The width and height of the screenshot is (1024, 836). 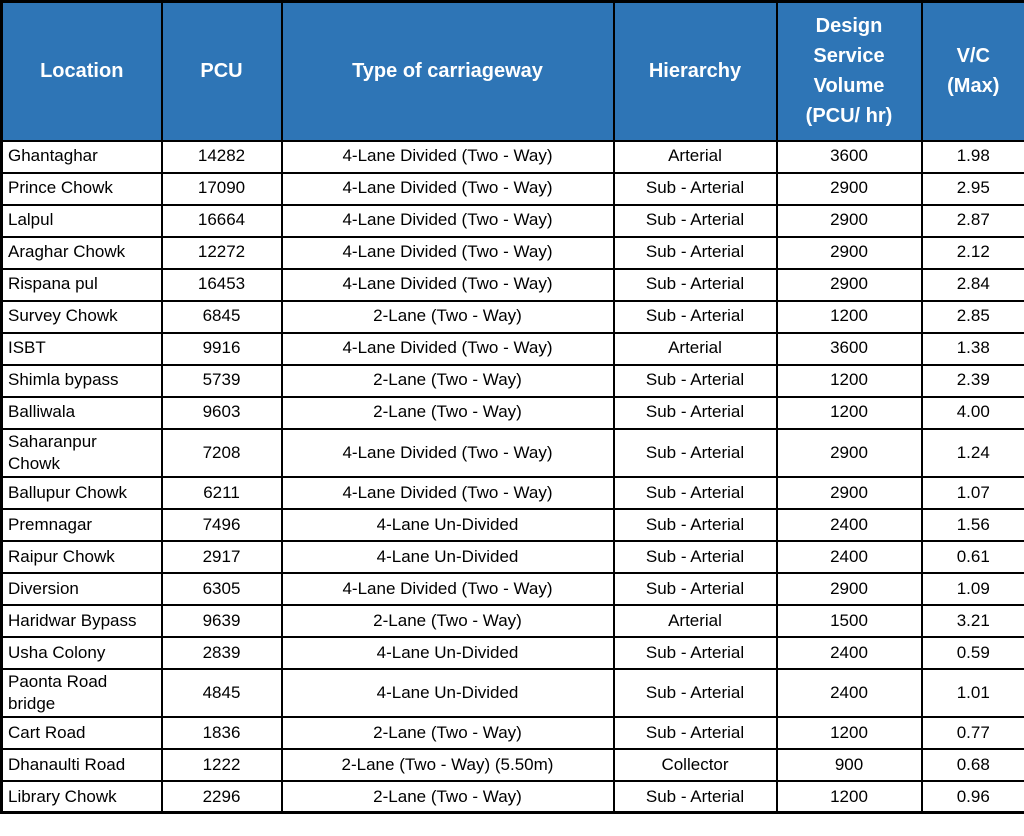 What do you see at coordinates (81, 652) in the screenshot?
I see `cell-location: Usha Colony` at bounding box center [81, 652].